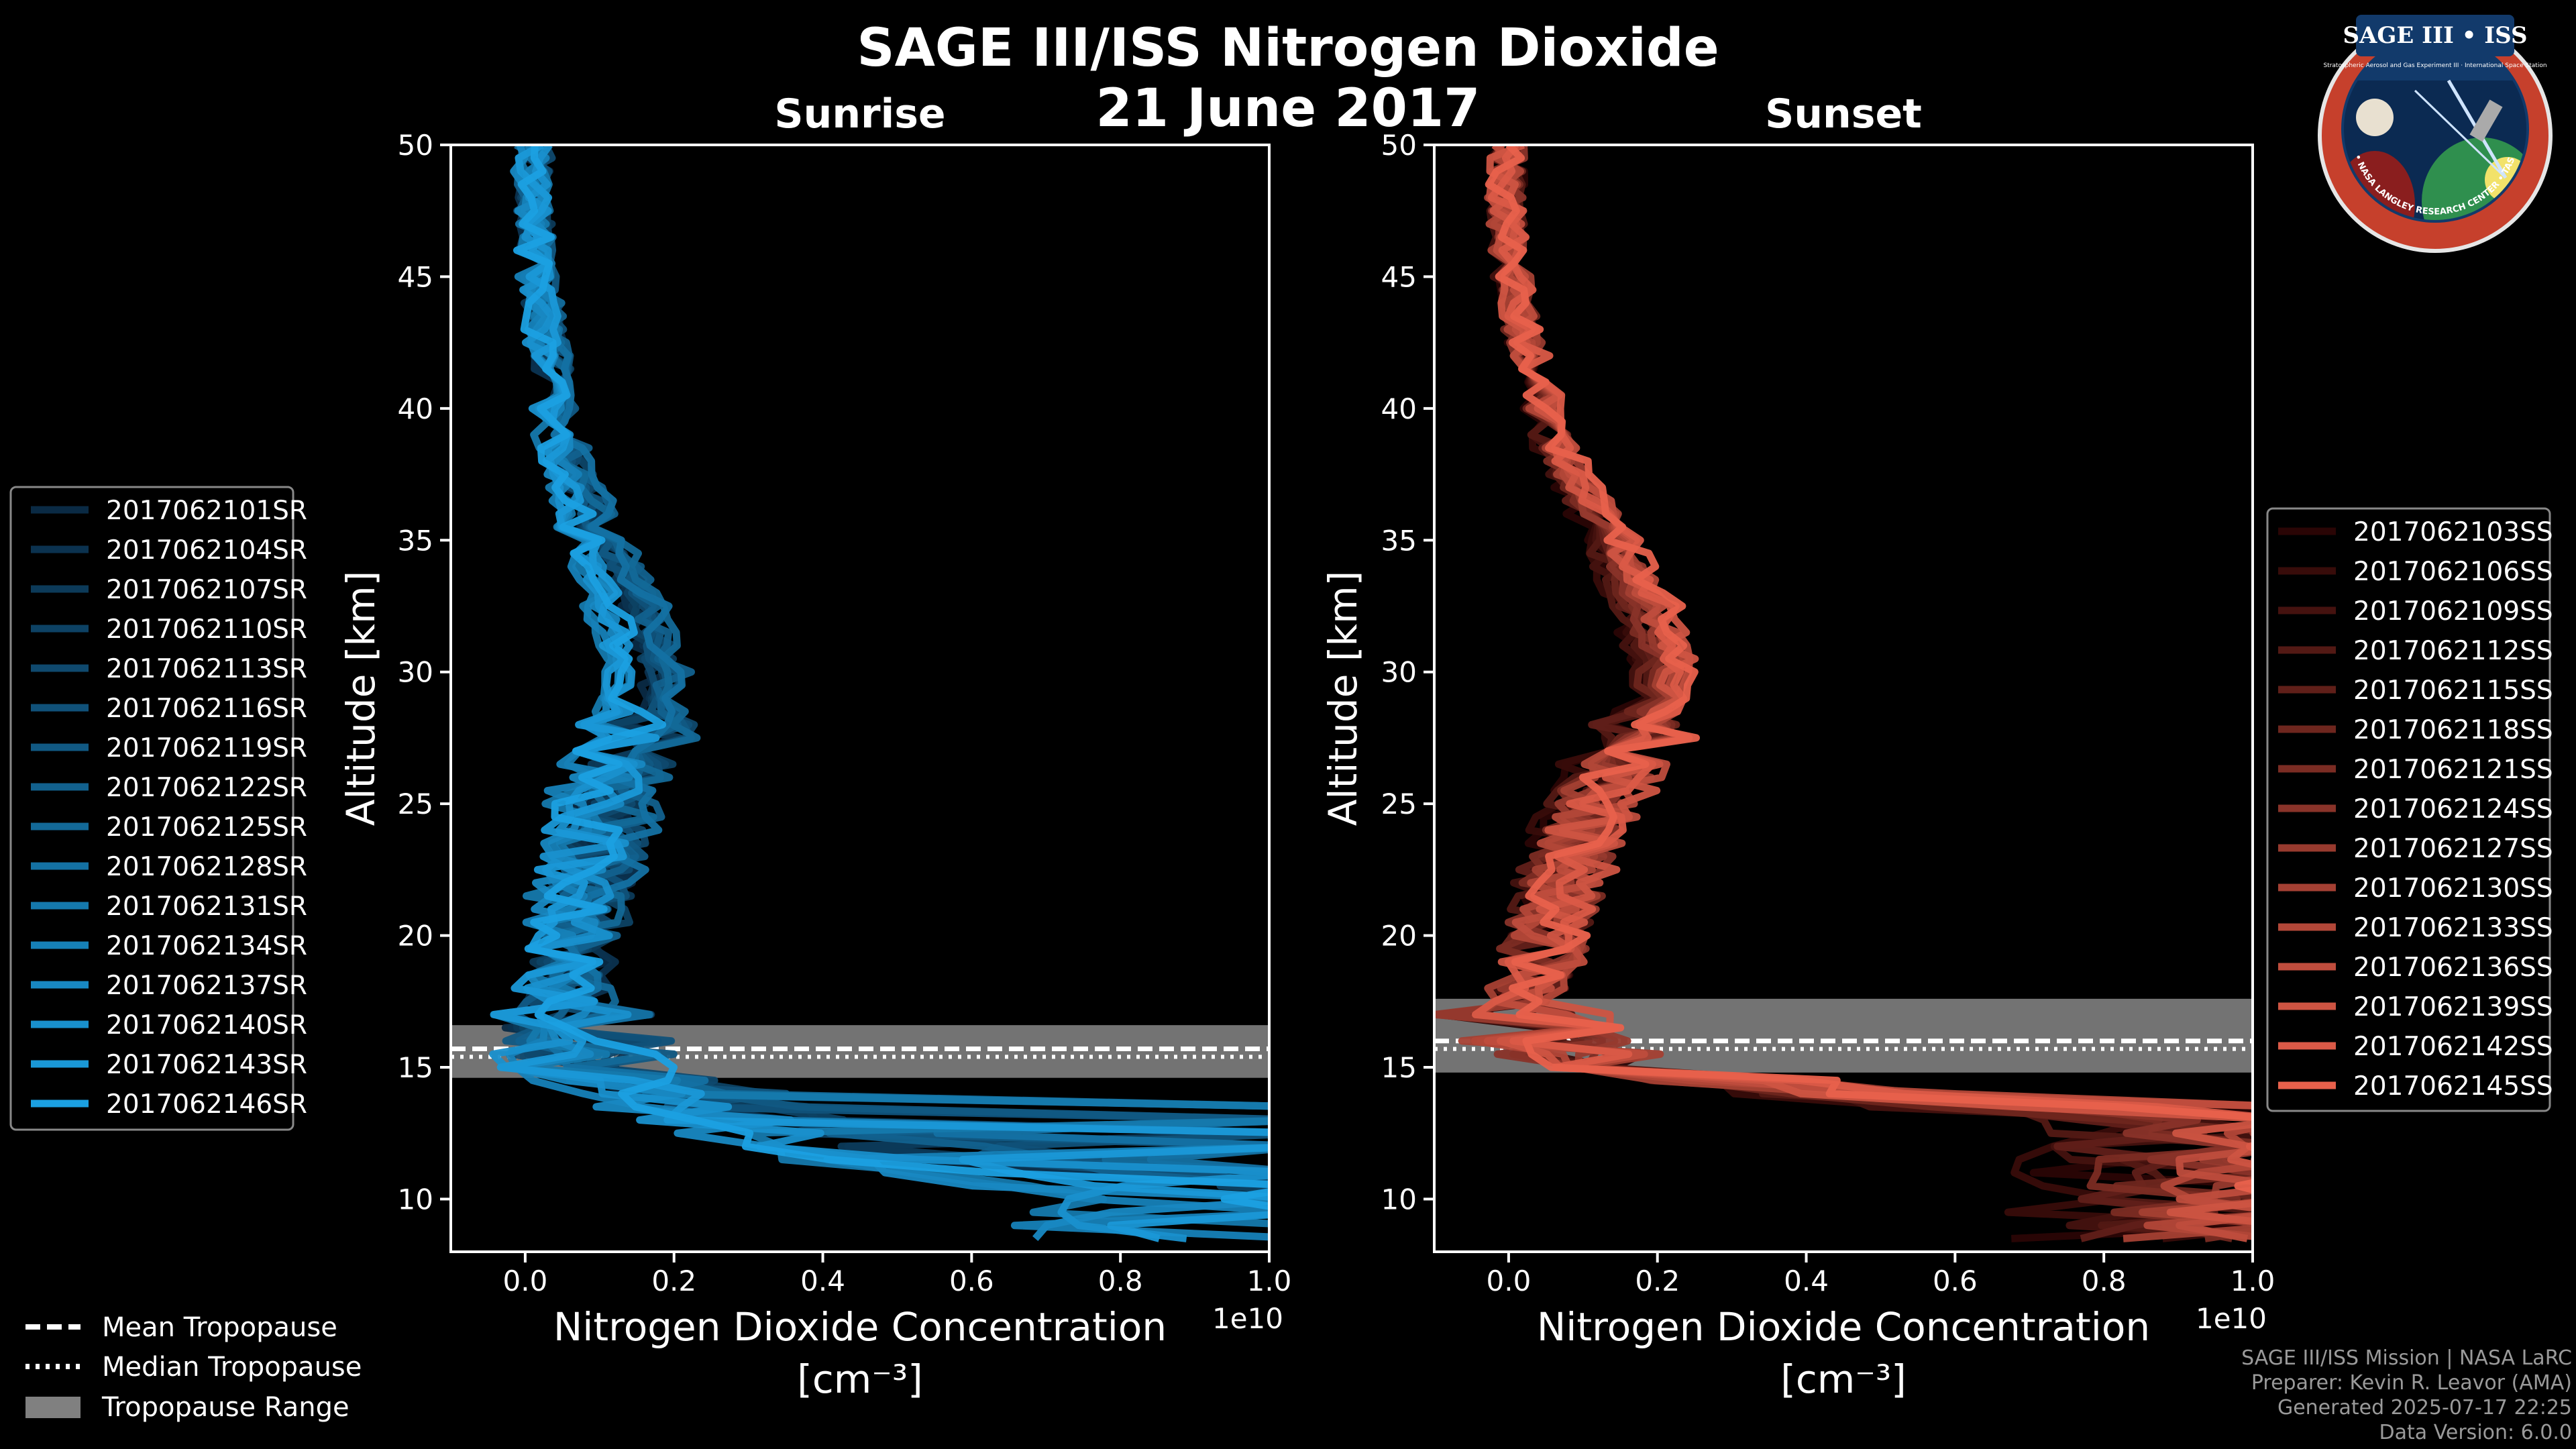 The image size is (2576, 1449). What do you see at coordinates (2453, 730) in the screenshot?
I see `sunset-legend-label: 2017062118SS` at bounding box center [2453, 730].